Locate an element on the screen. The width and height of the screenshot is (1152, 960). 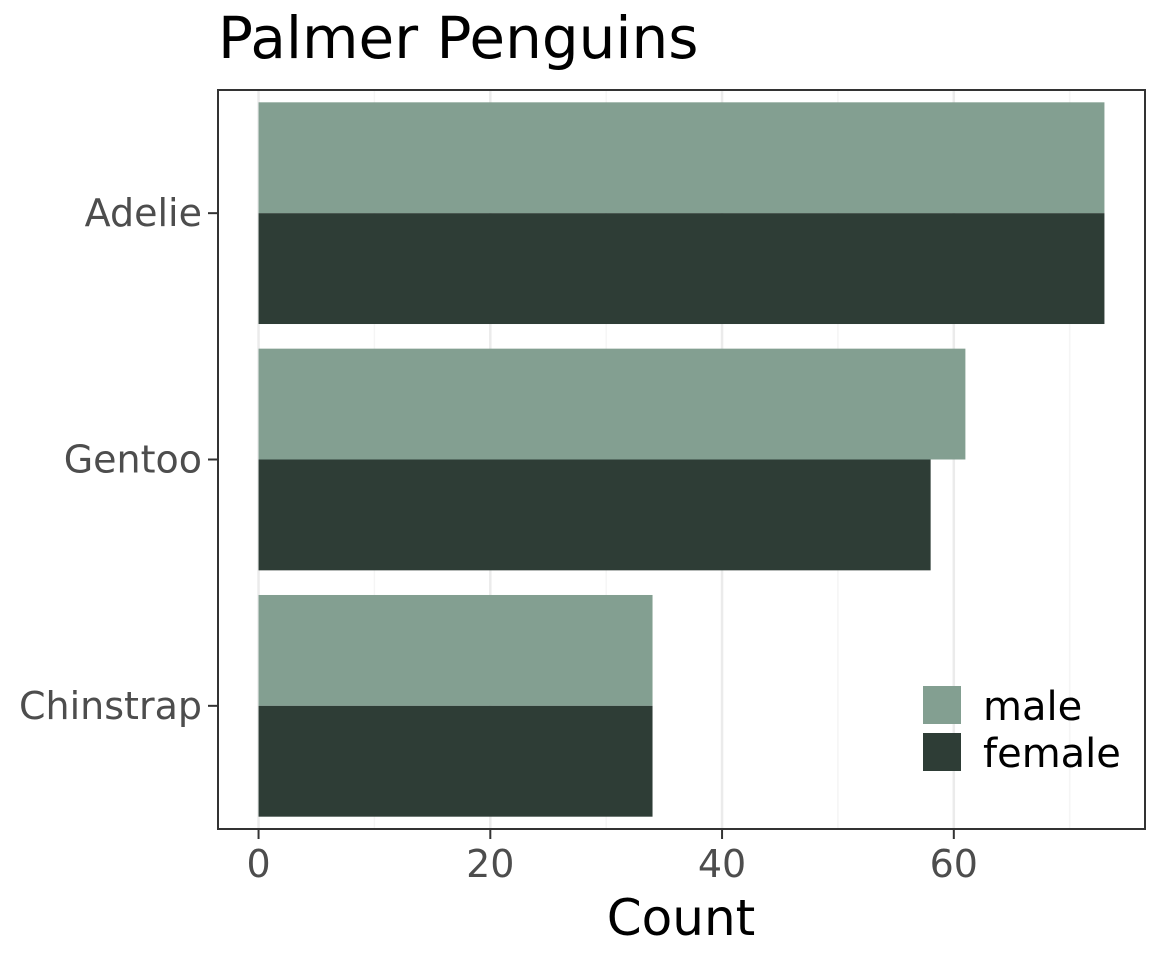
bar-adelie-male is located at coordinates (681, 158).